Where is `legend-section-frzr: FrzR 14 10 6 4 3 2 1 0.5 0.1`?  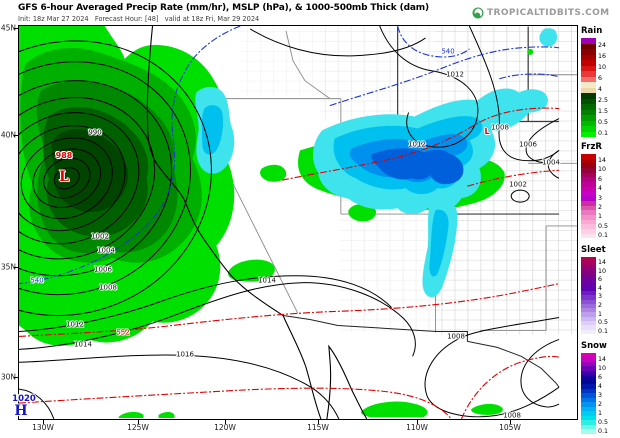
legend-section-frzr: FrzR 14 10 6 4 3 2 1 0.5 0.1 is located at coordinates (600, 190).